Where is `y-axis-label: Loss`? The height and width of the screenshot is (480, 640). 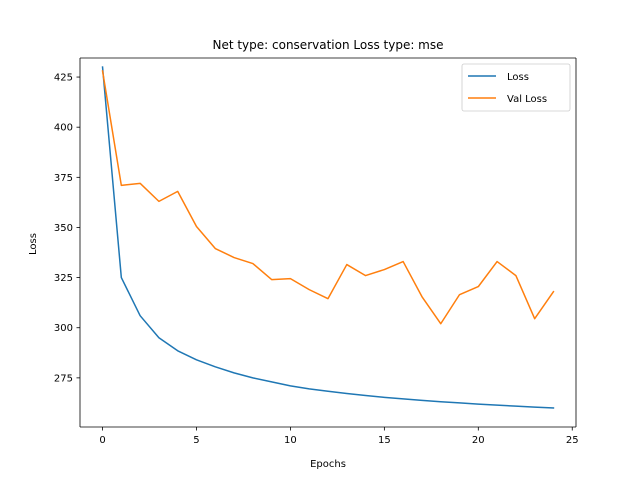
y-axis-label: Loss is located at coordinates (33, 244).